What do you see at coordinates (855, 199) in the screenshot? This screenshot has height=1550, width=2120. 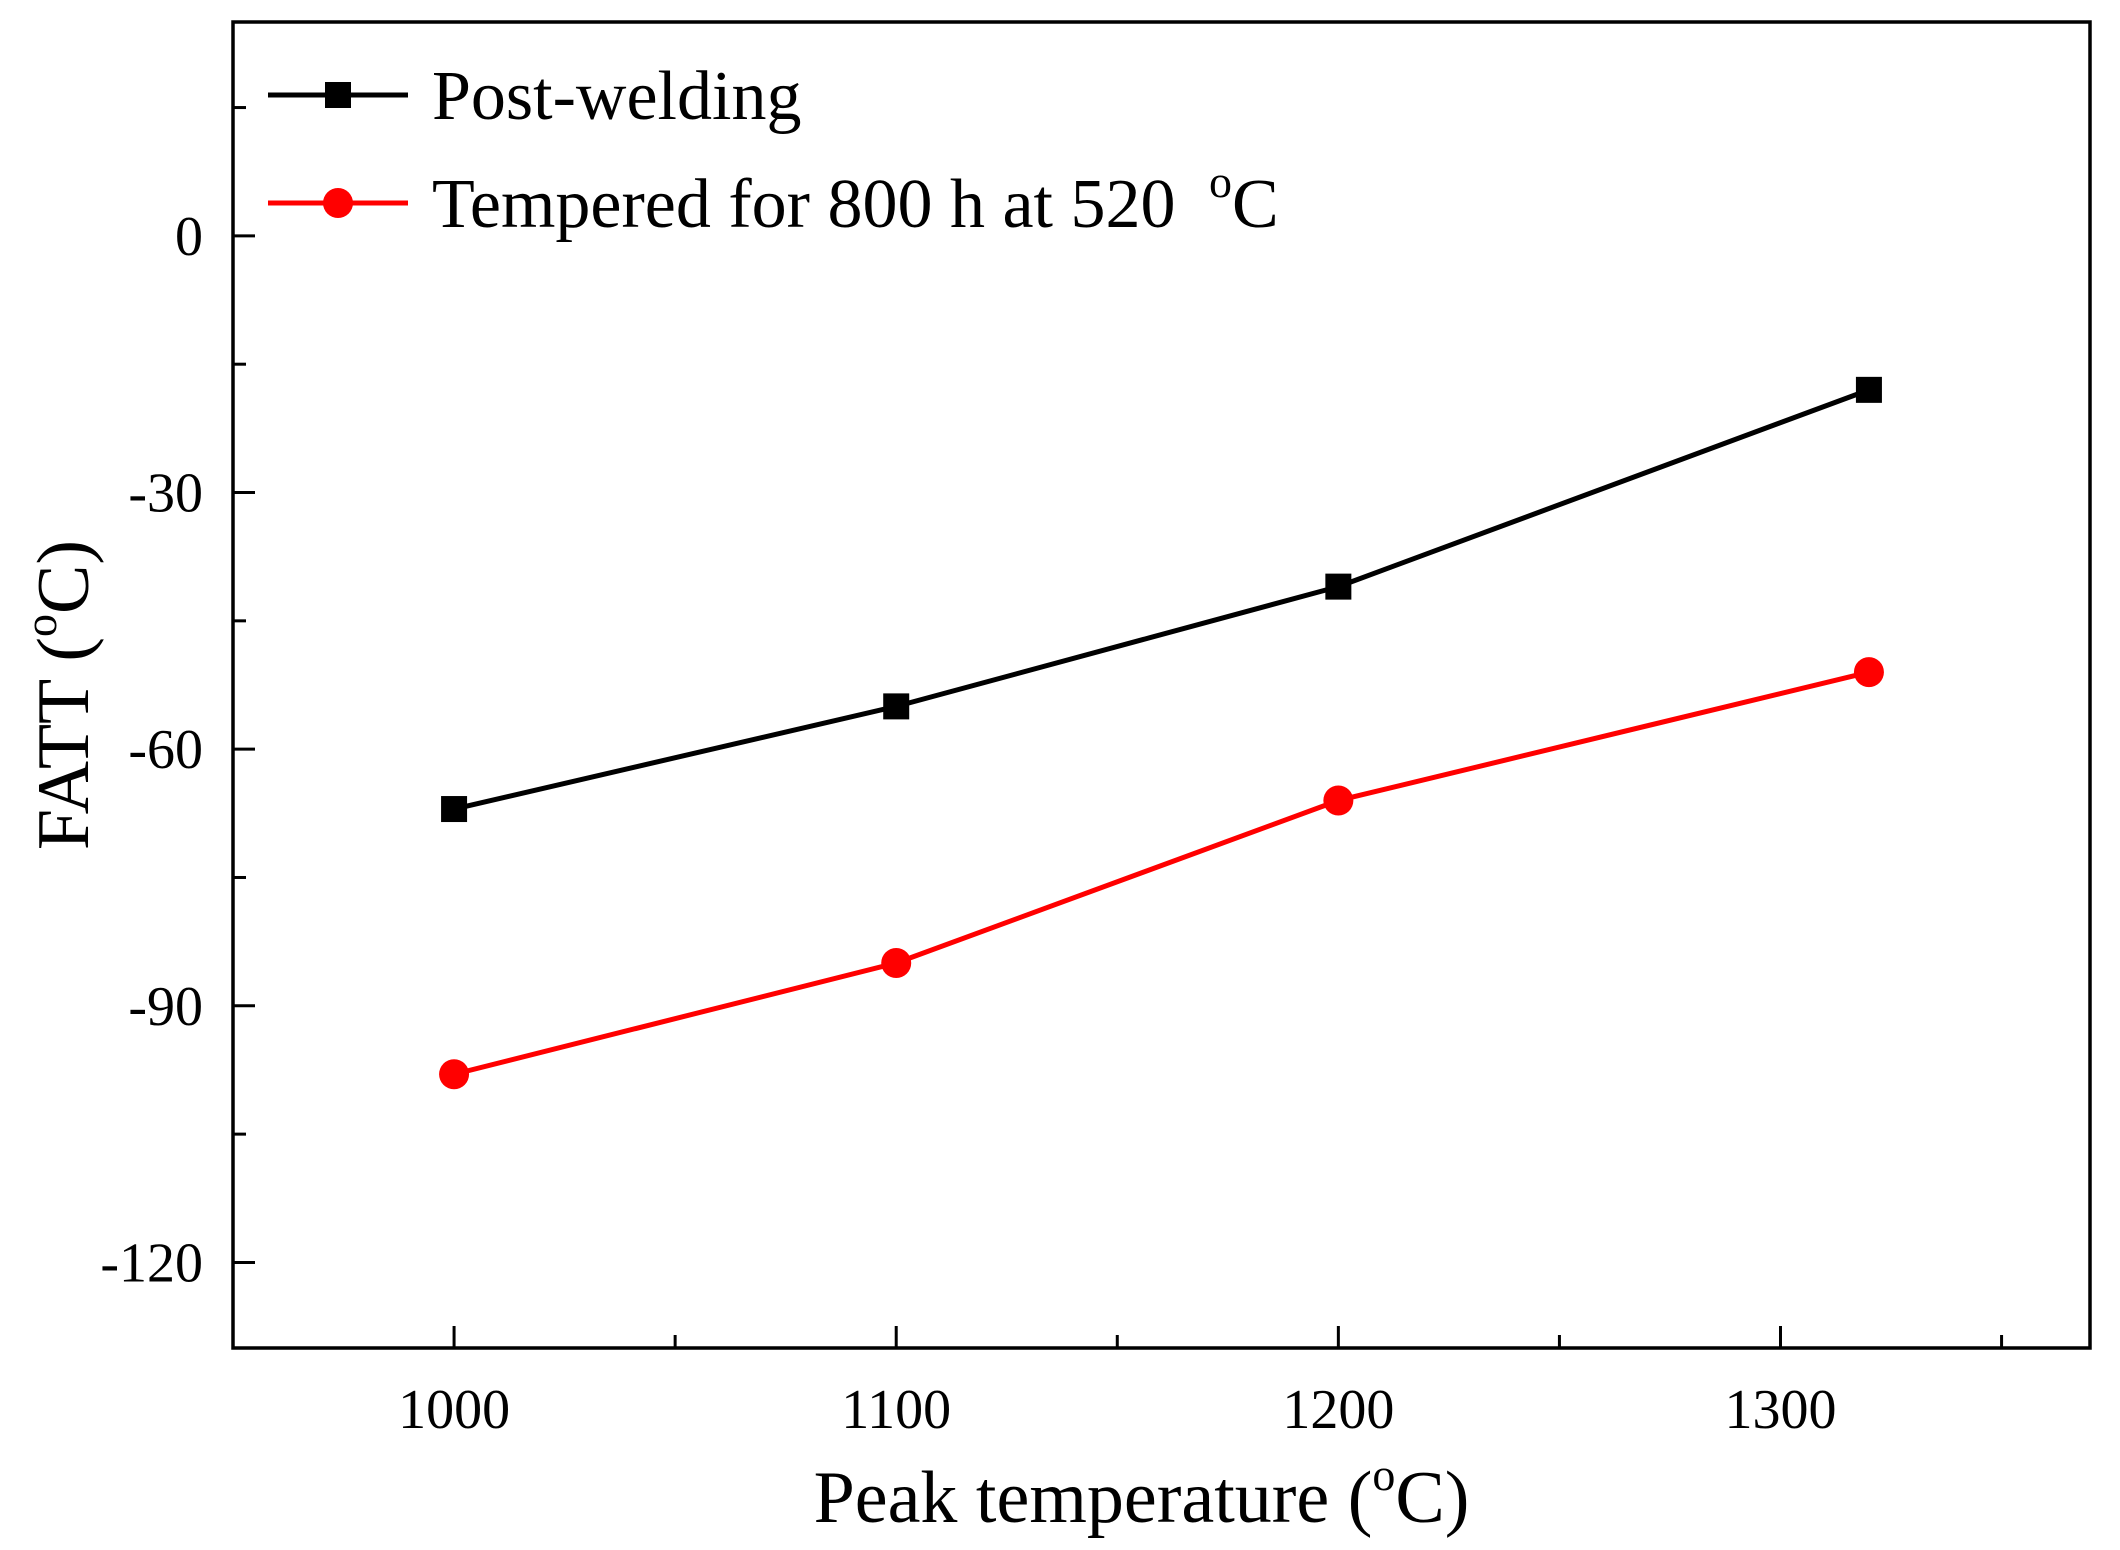 I see `legend-label: Tempered for 800 h at 520 oC` at bounding box center [855, 199].